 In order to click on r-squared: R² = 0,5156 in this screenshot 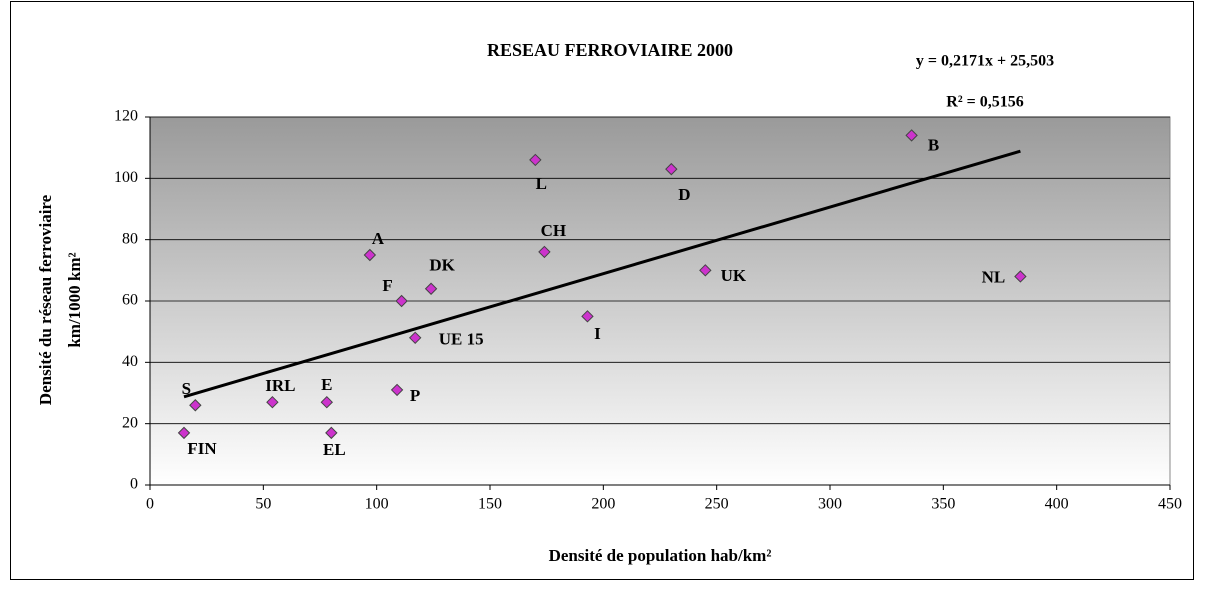, I will do `click(984, 102)`.